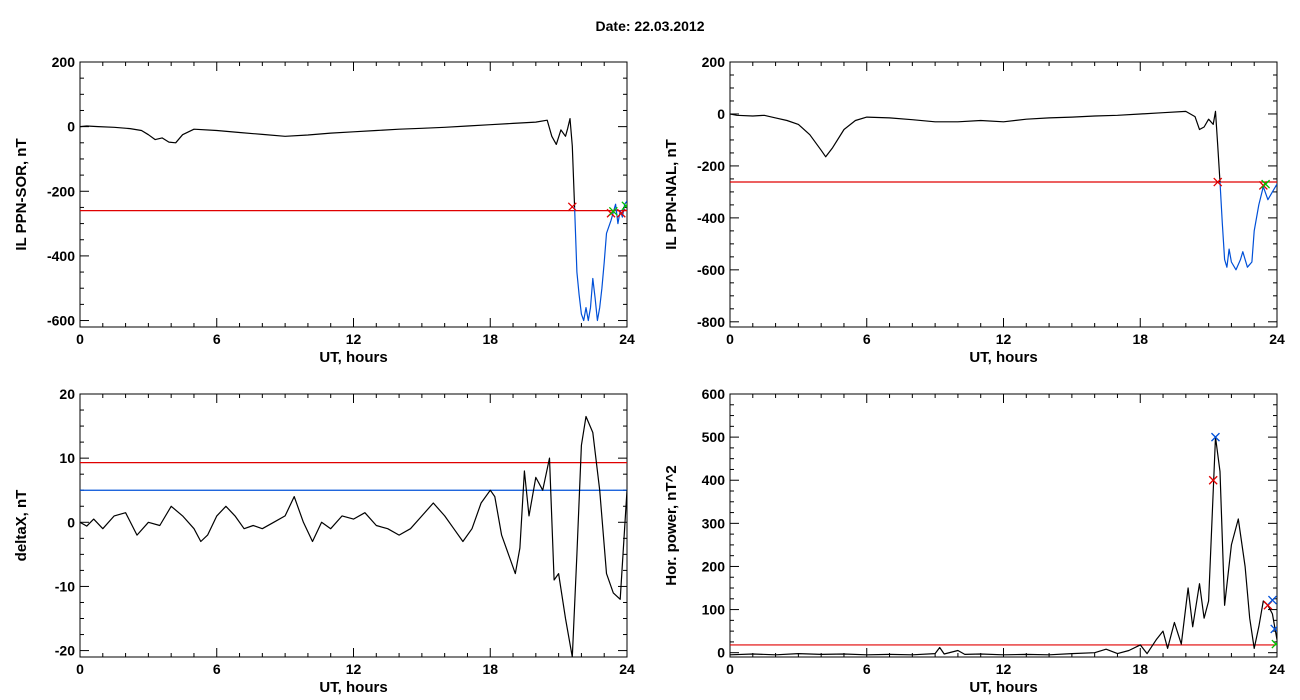  Describe the element at coordinates (711, 322) in the screenshot. I see `y-tick-label: -800` at that location.